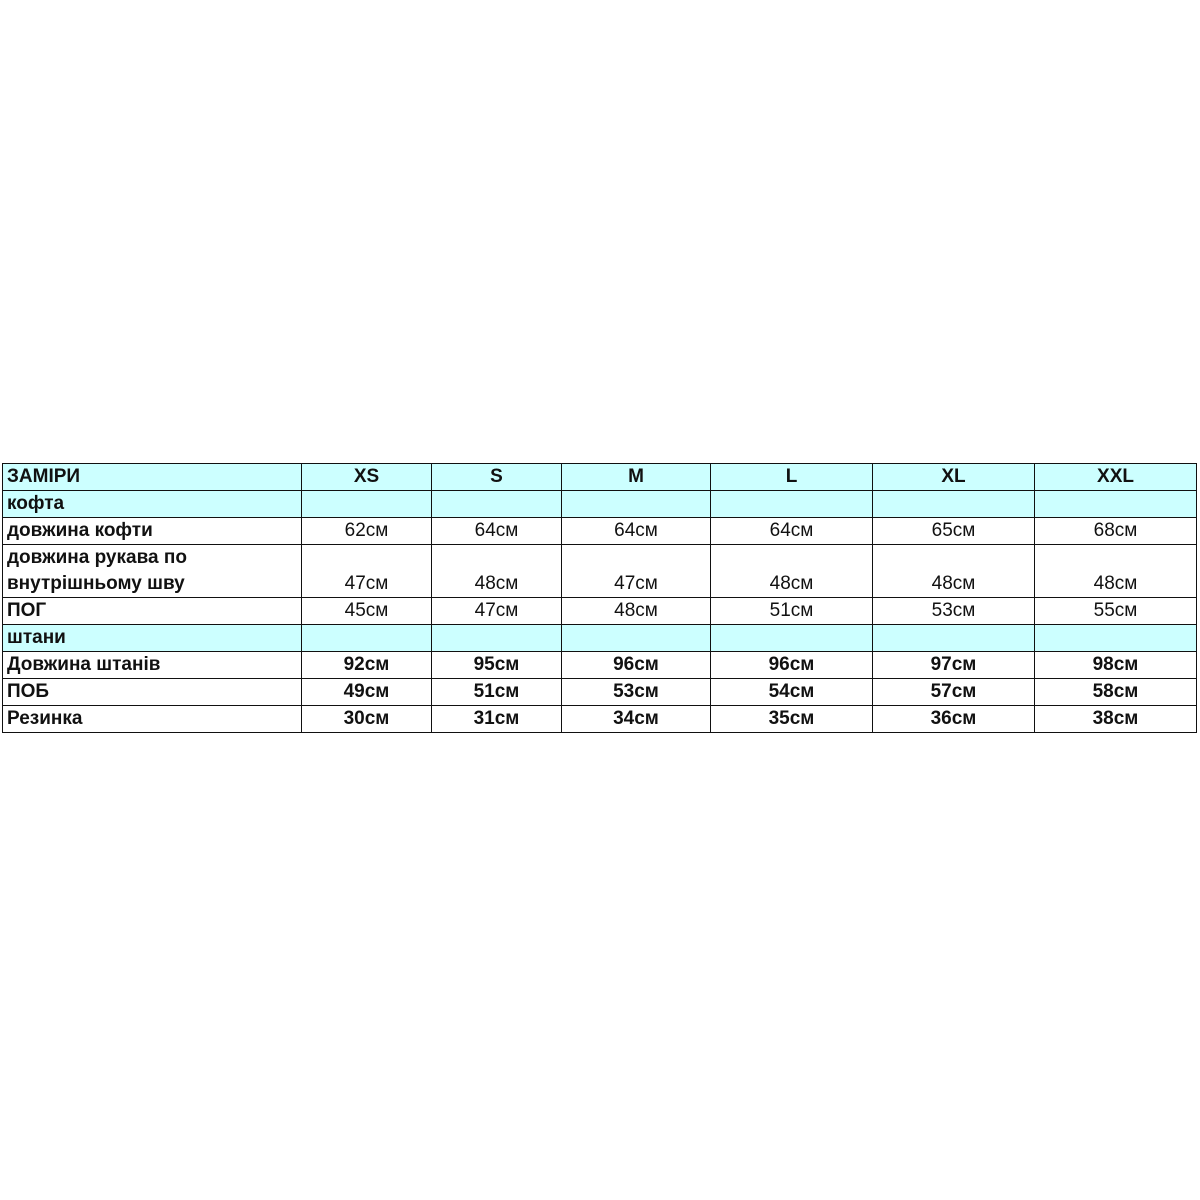  I want to click on measurement-cell: 36см, so click(953, 719).